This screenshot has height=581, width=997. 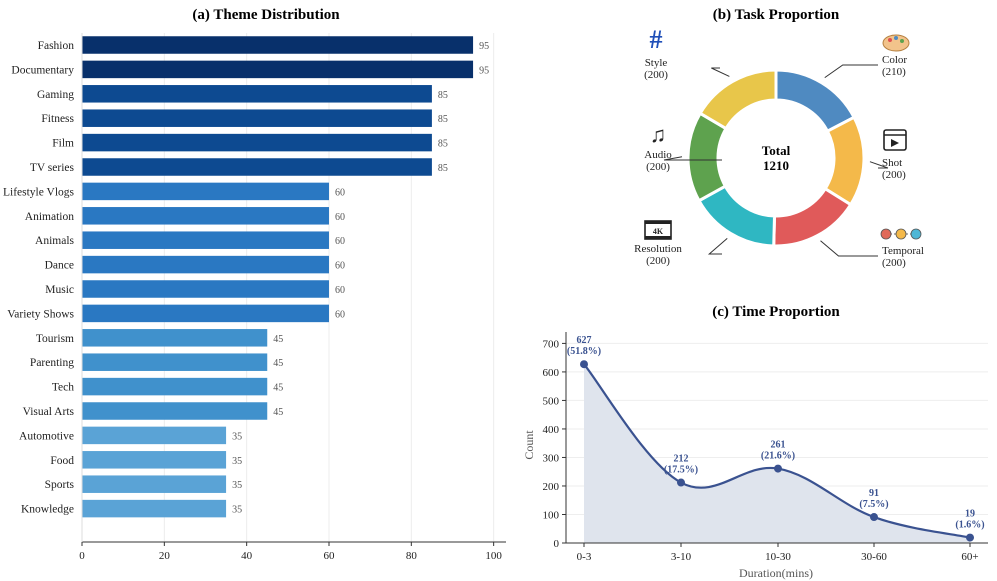 I want to click on donut-slice-label: Style, so click(x=656, y=63).